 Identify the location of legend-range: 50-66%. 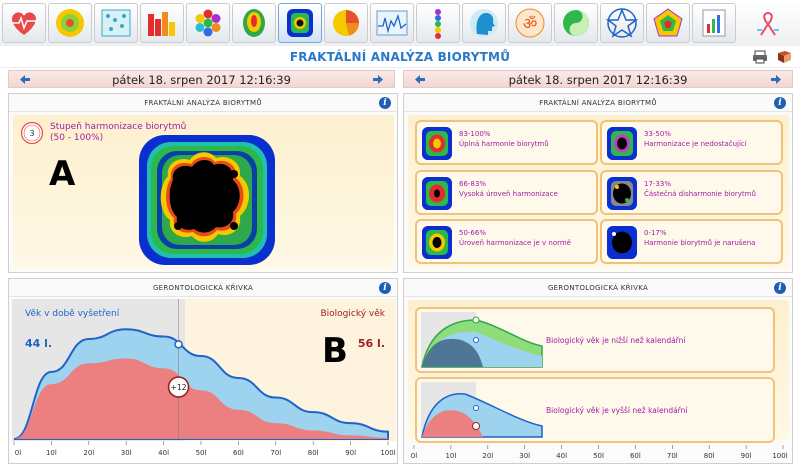
(472, 233).